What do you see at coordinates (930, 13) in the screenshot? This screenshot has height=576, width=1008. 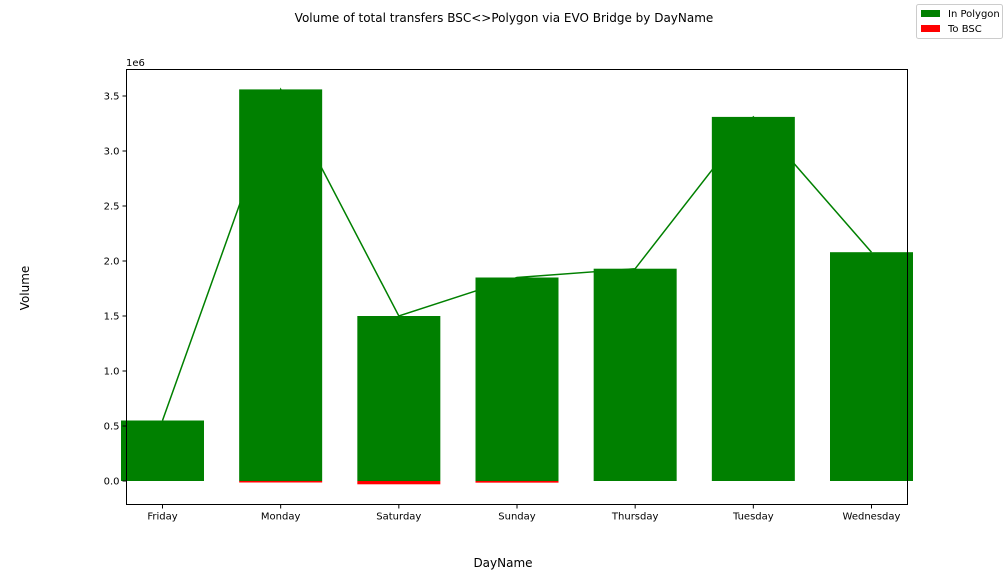 I see `legend-swatch-in-polygon` at bounding box center [930, 13].